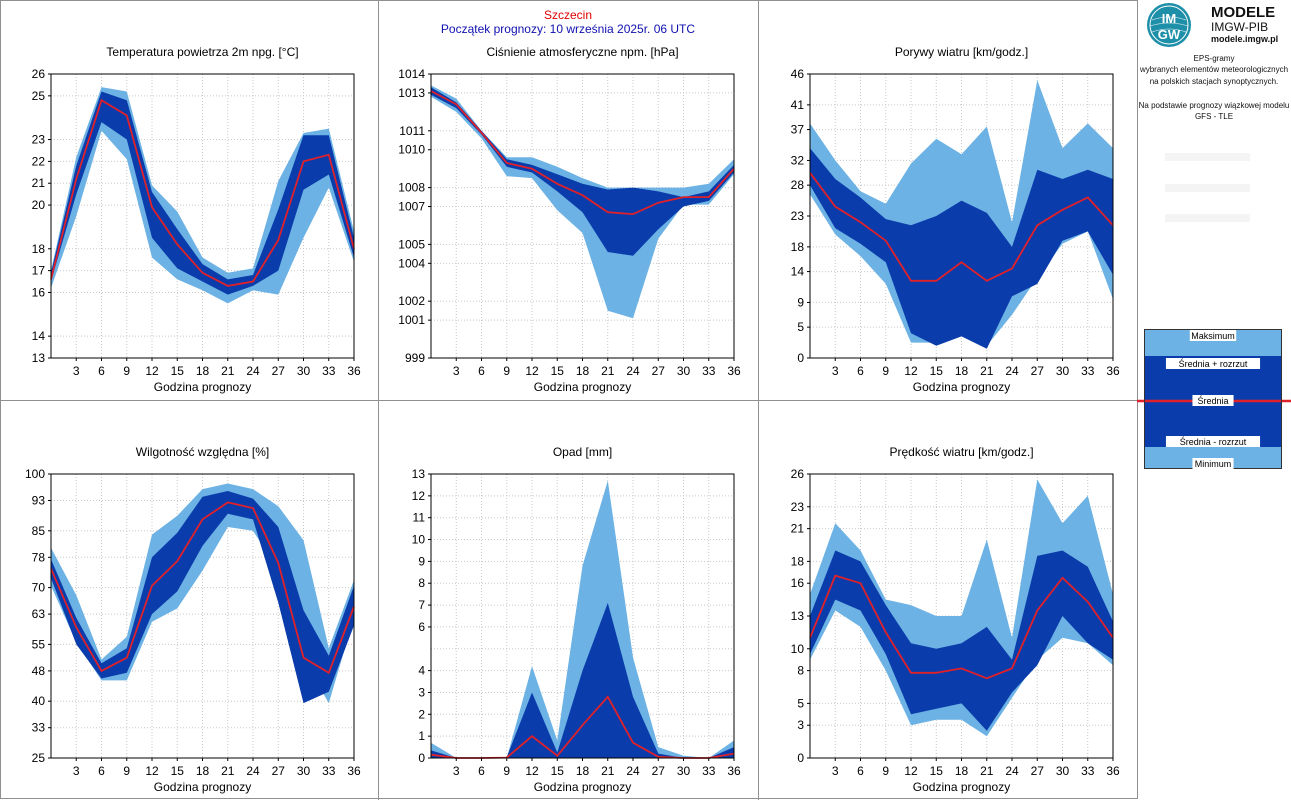  I want to click on y-tick-label: 999, so click(415, 358).